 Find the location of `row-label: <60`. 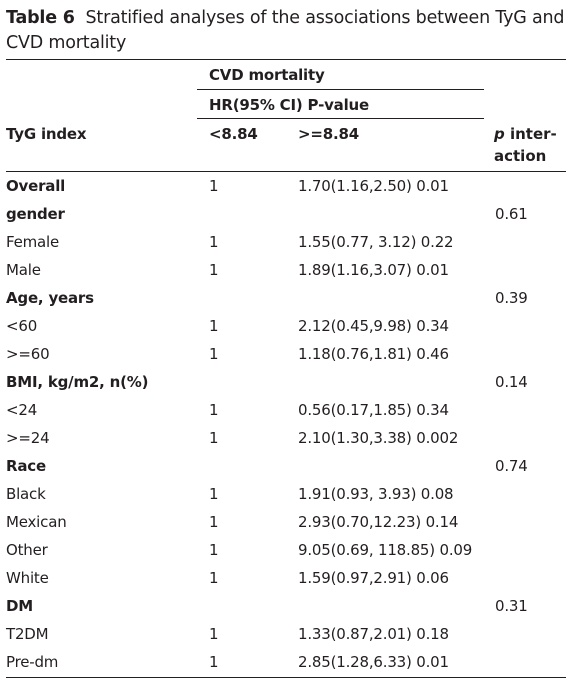

row-label: <60 is located at coordinates (22, 326).